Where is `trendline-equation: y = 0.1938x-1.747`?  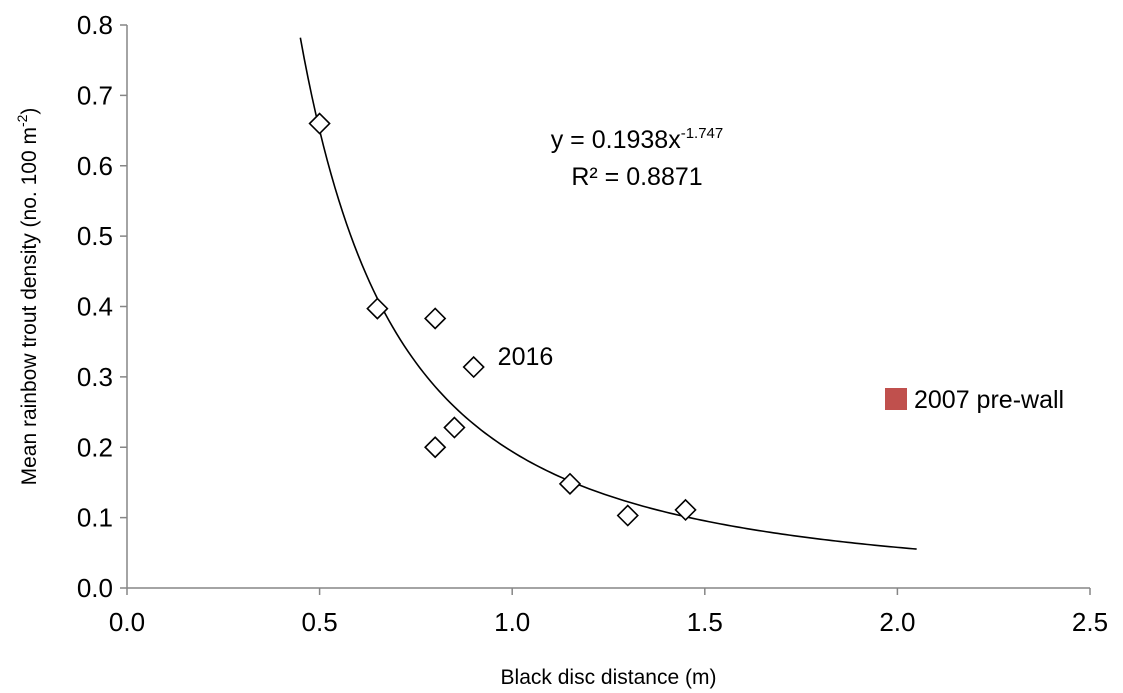
trendline-equation: y = 0.1938x-1.747 is located at coordinates (637, 139).